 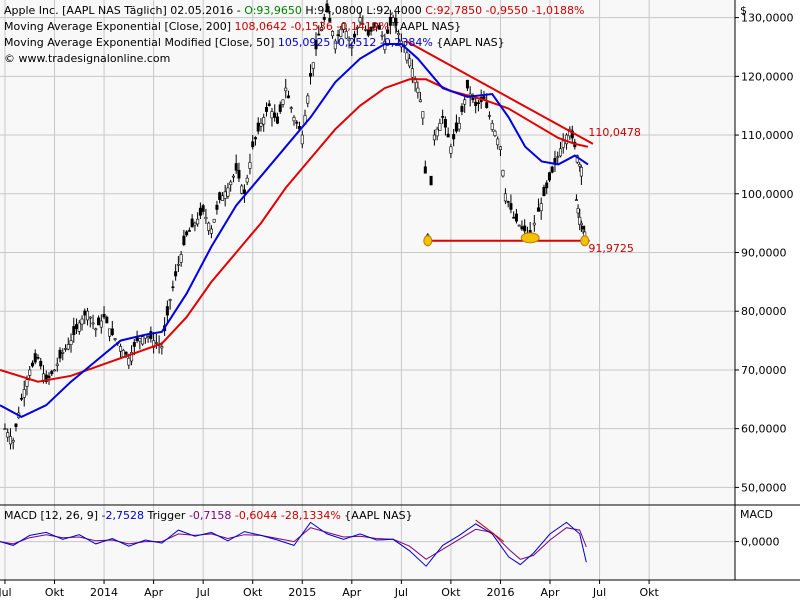 I want to click on x-tick-label: Okt, so click(x=253, y=592).